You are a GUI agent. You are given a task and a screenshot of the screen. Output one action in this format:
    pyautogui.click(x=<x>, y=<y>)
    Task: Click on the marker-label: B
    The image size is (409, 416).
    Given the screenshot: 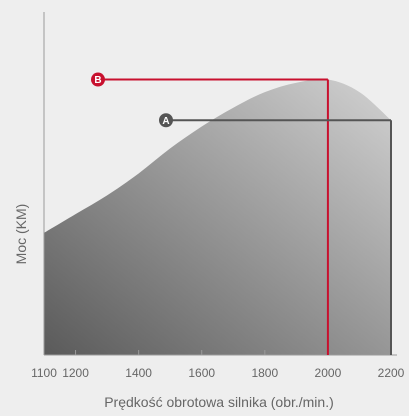 What is the action you would take?
    pyautogui.click(x=97, y=80)
    